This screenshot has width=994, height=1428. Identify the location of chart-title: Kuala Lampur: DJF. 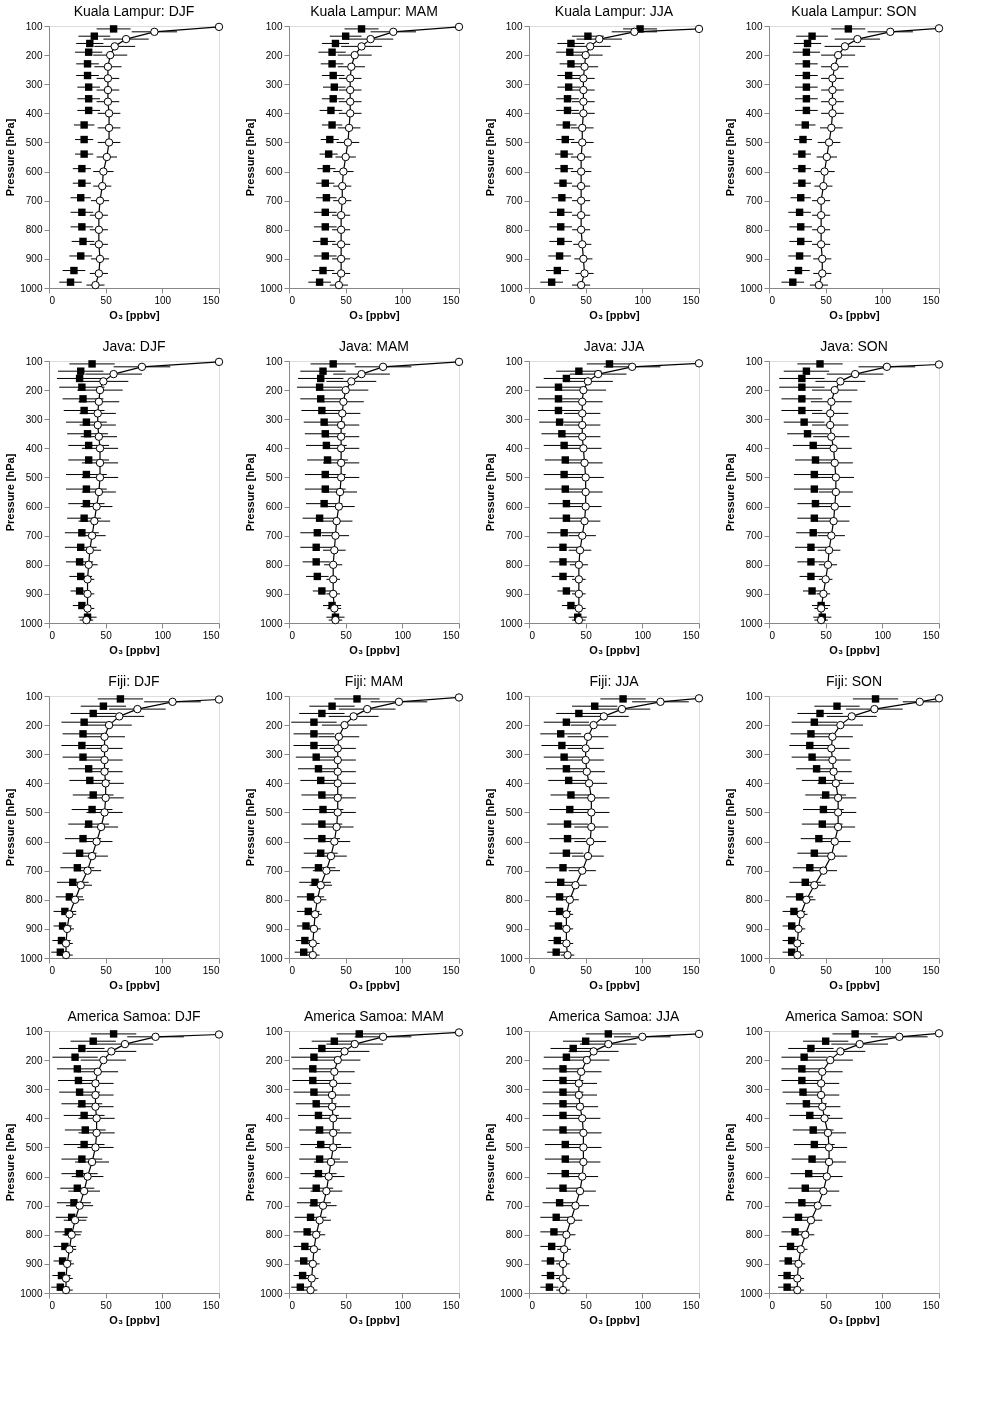
(134, 11).